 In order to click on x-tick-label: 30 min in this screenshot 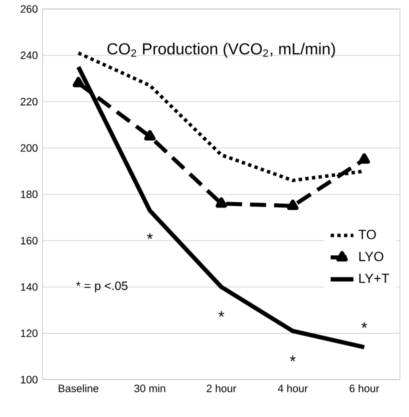, I will do `click(150, 388)`.